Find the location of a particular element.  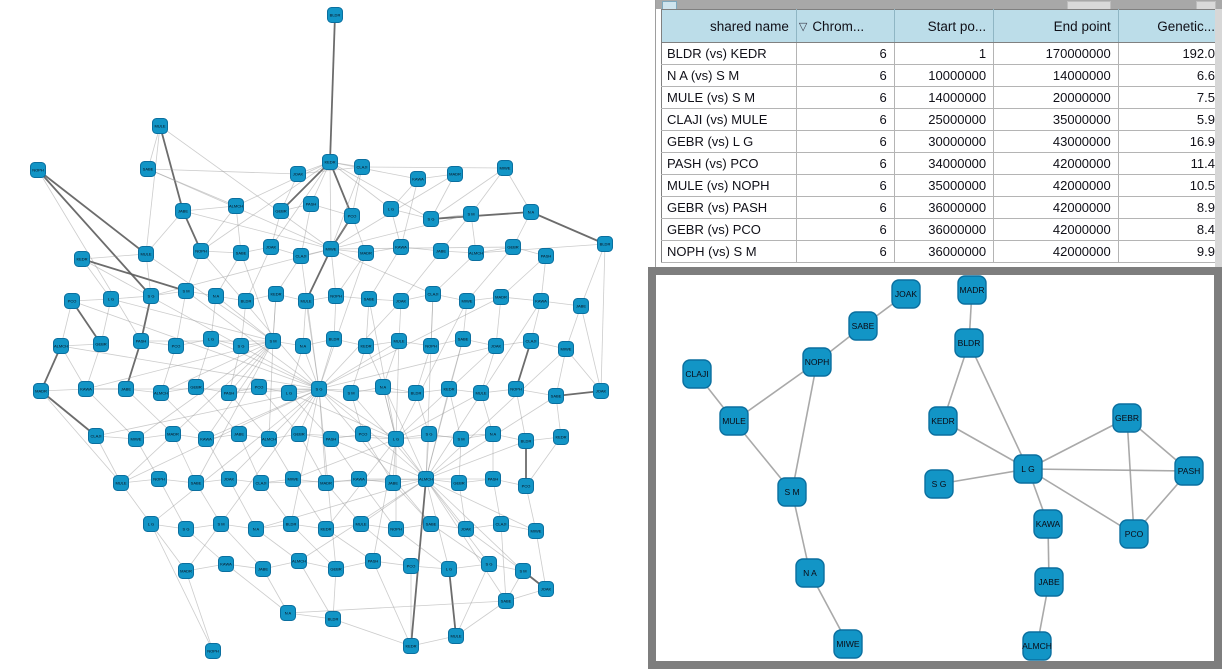

cell-value: 9.9 is located at coordinates (1170, 251).